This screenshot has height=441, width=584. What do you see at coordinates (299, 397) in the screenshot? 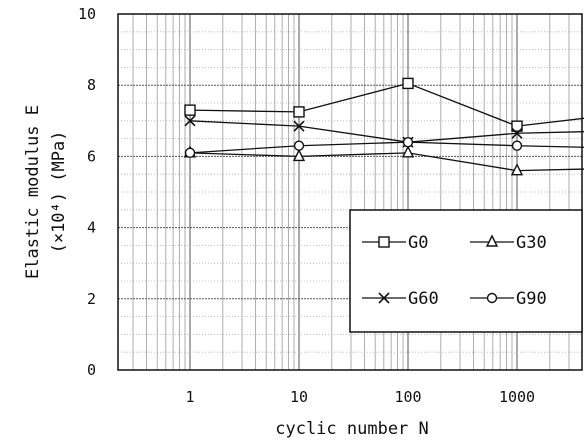
I see `x-tick-label: 10` at bounding box center [299, 397].